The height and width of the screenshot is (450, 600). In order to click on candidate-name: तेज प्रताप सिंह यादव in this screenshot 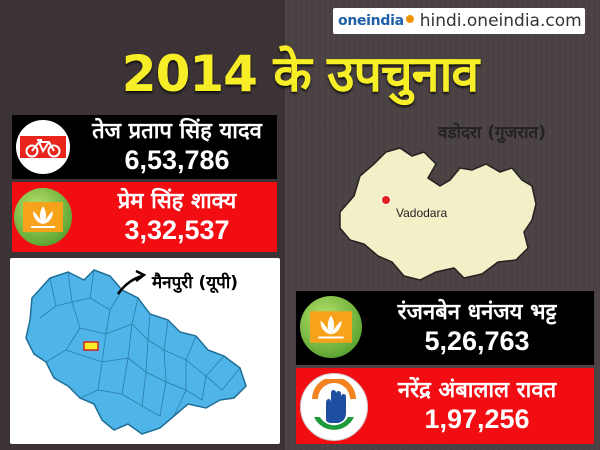, I will do `click(177, 131)`.